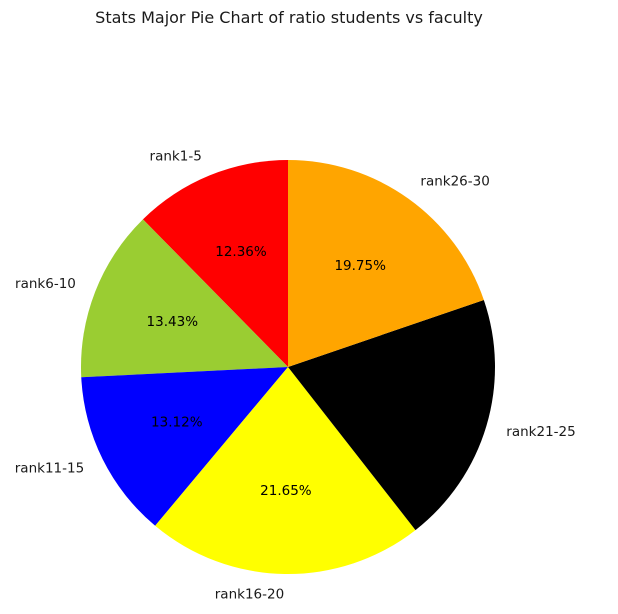 This screenshot has width=618, height=614. I want to click on slice-label: rank11-15, so click(49, 469).